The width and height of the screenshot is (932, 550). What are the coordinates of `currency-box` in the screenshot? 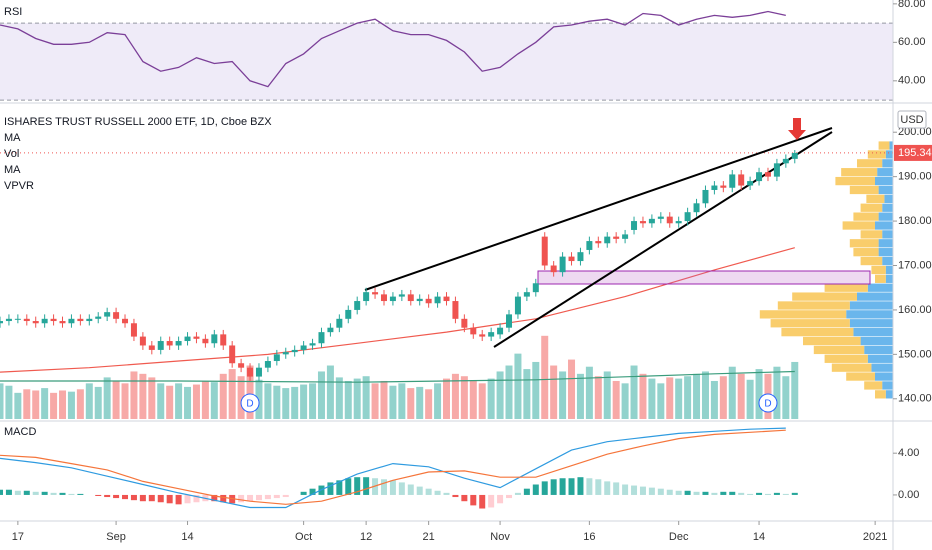 It's located at (912, 119).